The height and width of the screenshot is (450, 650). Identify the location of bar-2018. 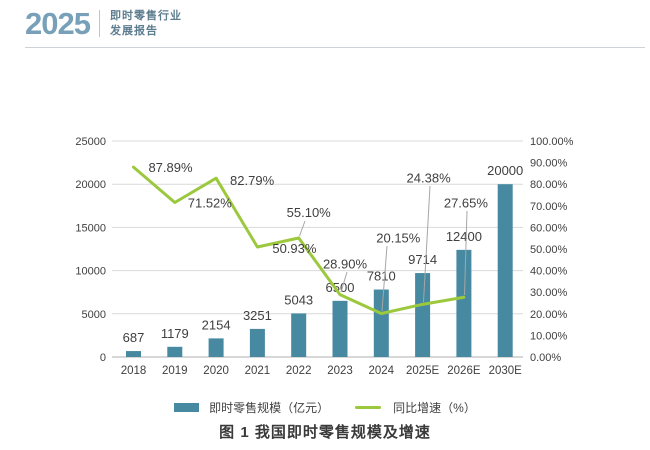
(133, 354).